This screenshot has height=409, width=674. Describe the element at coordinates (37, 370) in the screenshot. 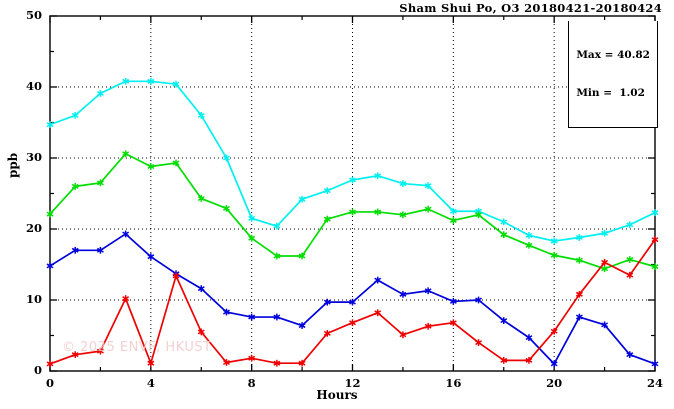

I see `y-axis-tick-label: 0` at that location.